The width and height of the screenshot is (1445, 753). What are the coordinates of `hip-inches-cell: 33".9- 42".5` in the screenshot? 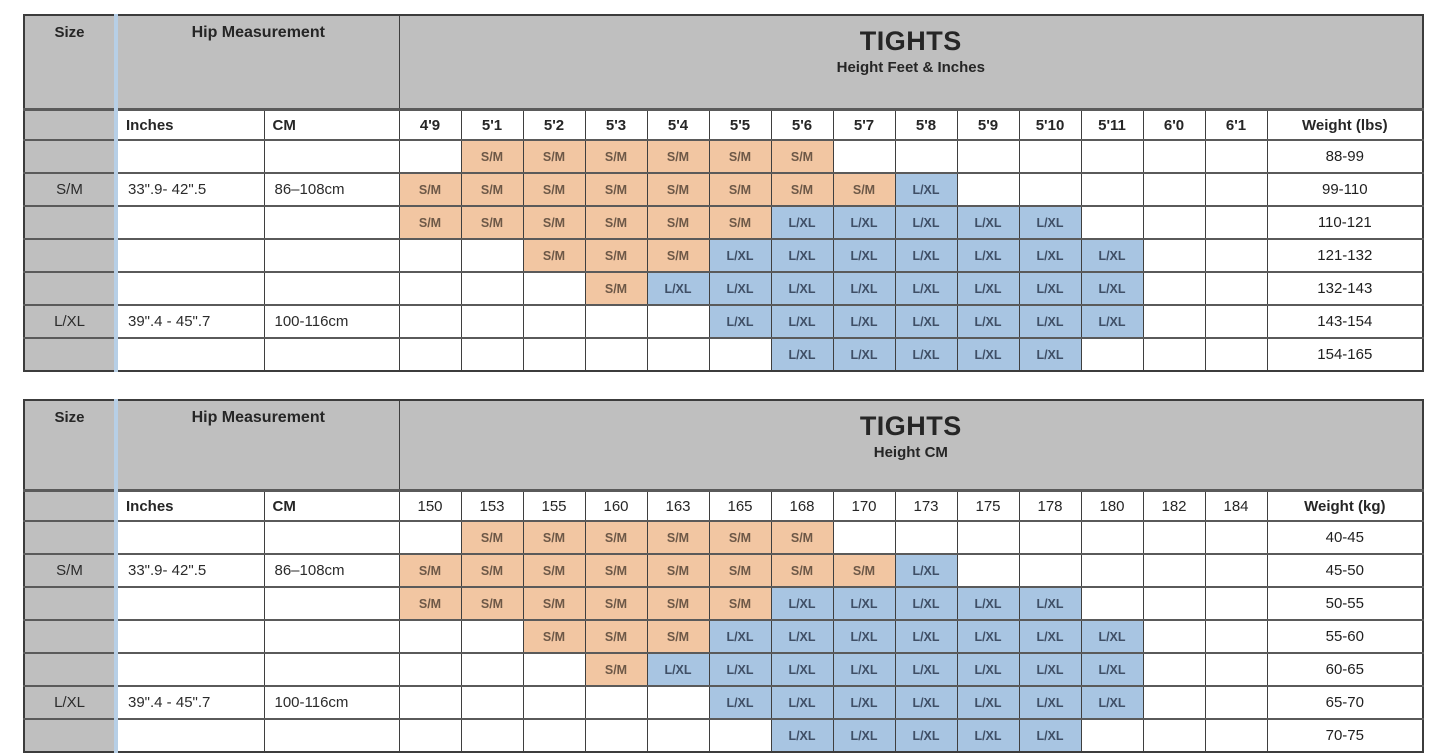 It's located at (190, 189).